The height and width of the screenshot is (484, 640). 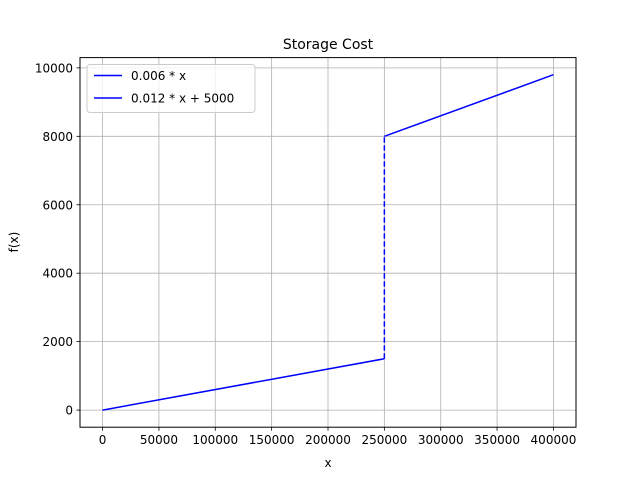 What do you see at coordinates (14, 242) in the screenshot?
I see `y-axis-label: f(x)` at bounding box center [14, 242].